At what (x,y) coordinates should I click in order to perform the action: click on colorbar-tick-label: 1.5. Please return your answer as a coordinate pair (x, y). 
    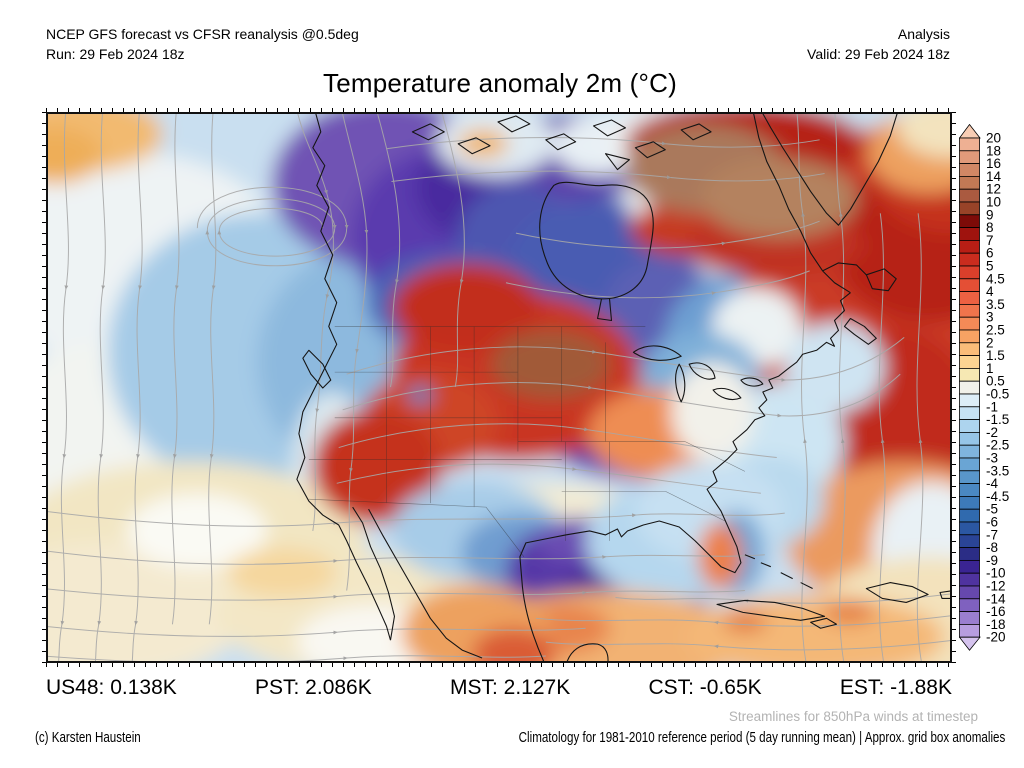
    Looking at the image, I should click on (995, 355).